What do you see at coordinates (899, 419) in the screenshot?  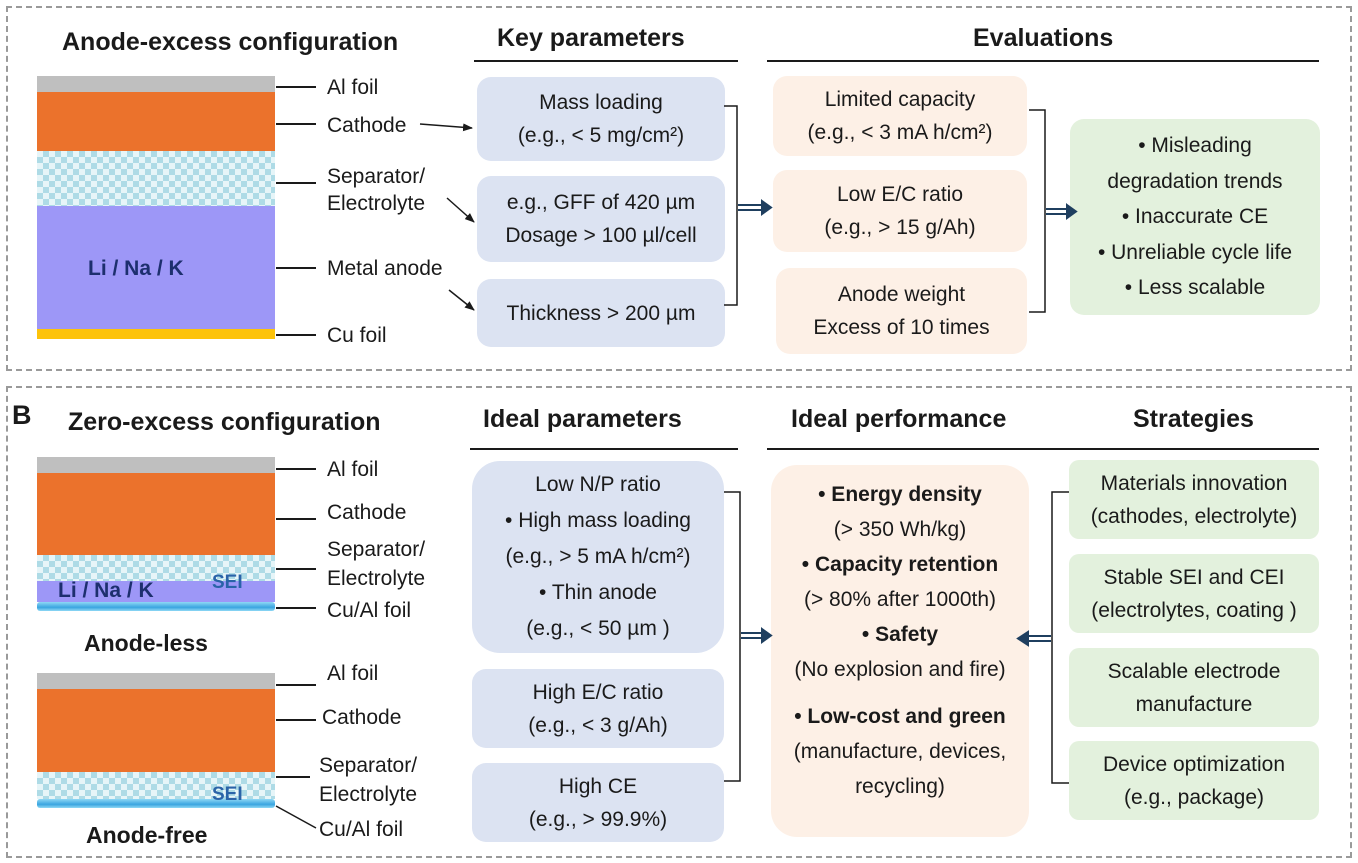 I see `ideal-performance-heading: Ideal performance` at bounding box center [899, 419].